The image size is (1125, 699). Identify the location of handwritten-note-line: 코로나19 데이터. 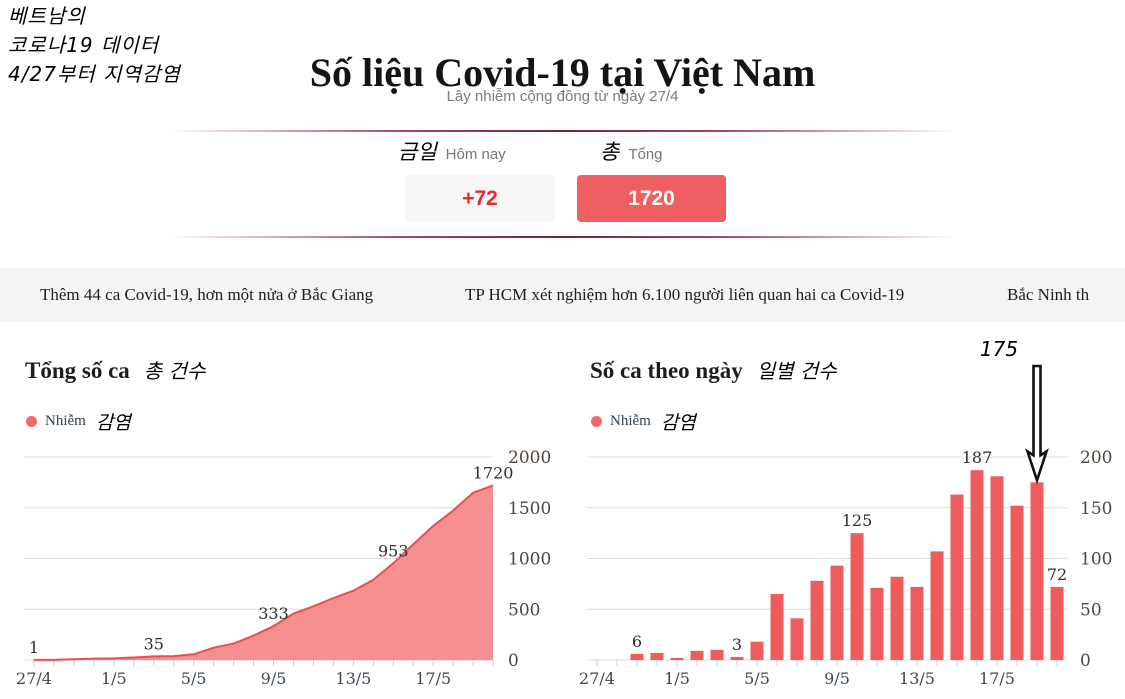
(84, 45).